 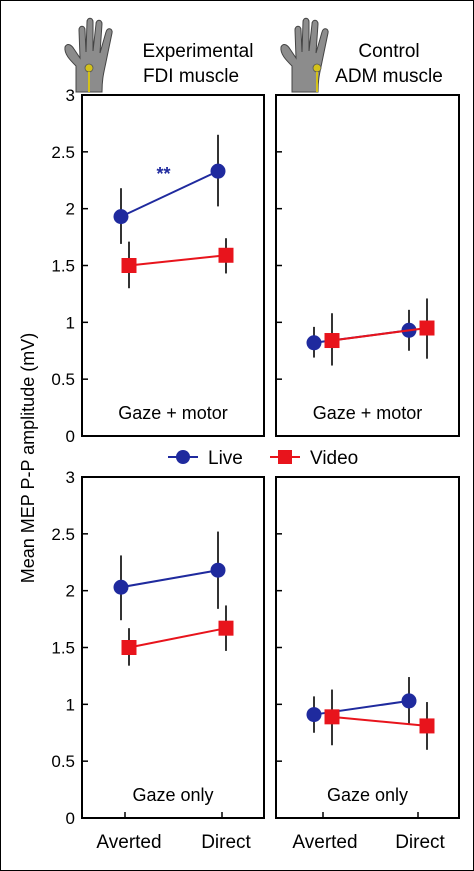 I want to click on legend-video-marker, so click(x=285, y=457).